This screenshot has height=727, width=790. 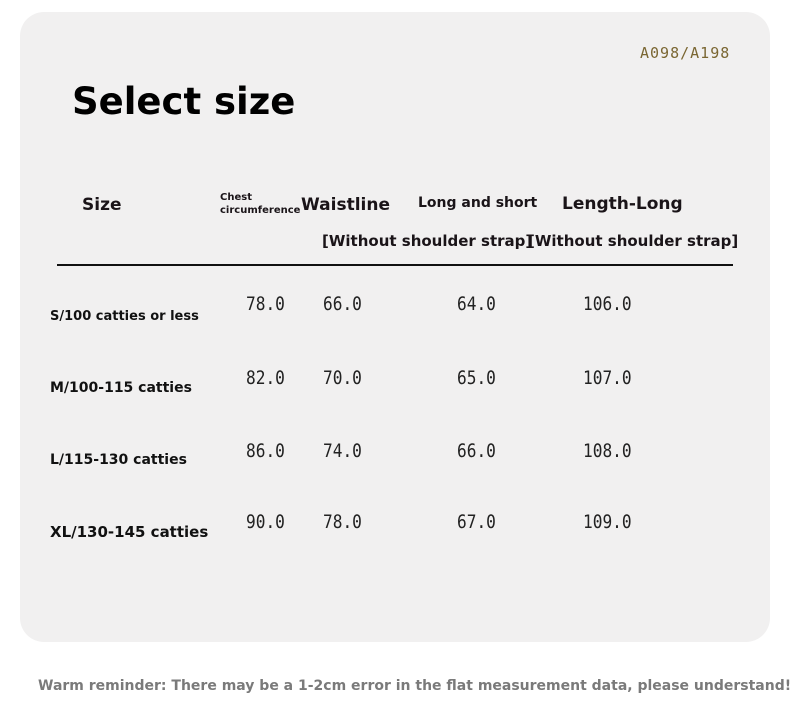 What do you see at coordinates (395, 265) in the screenshot?
I see `header-divider` at bounding box center [395, 265].